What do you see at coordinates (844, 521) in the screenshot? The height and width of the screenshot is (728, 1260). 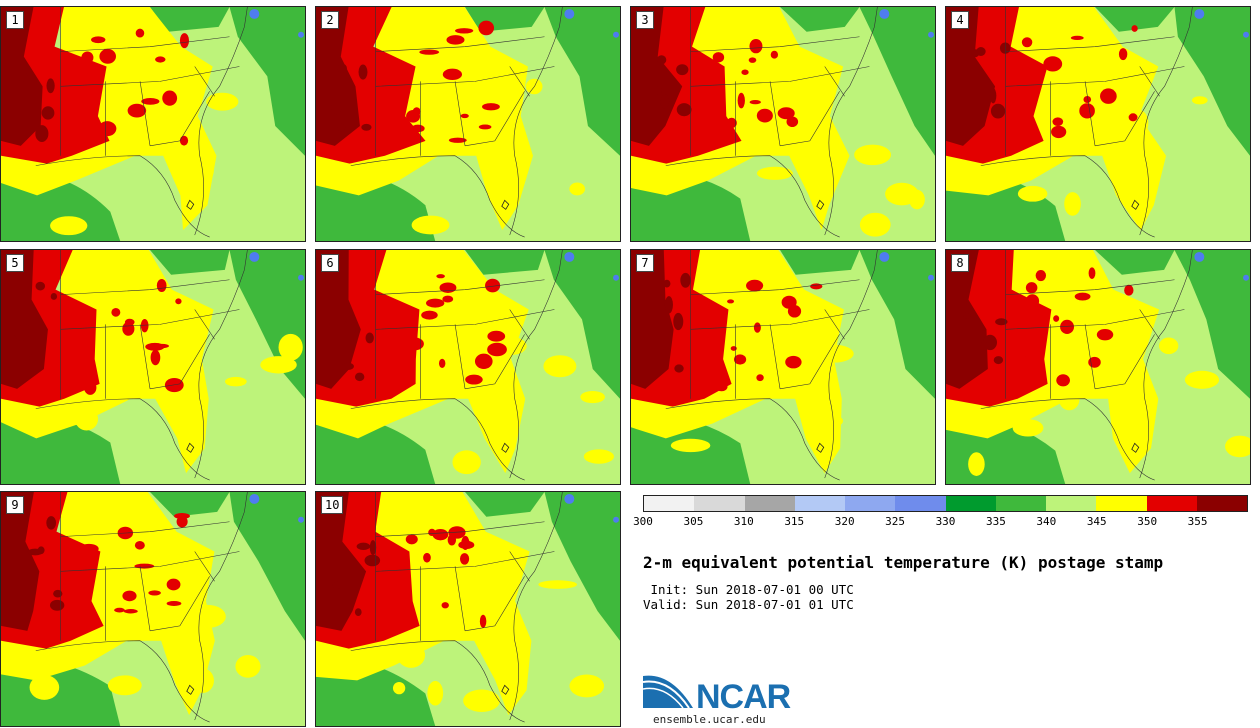 I see `colorbar-tick-label: 320` at bounding box center [844, 521].